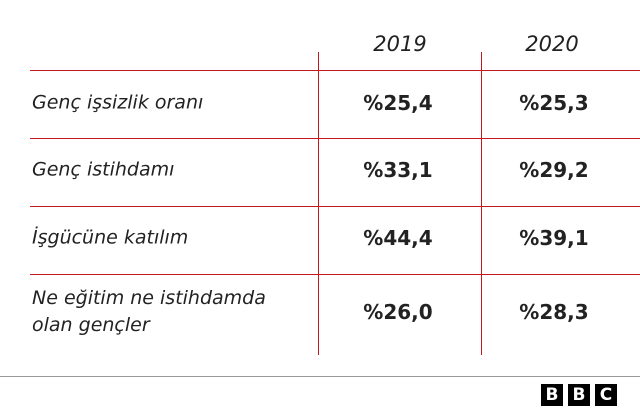 The height and width of the screenshot is (420, 640). Describe the element at coordinates (103, 169) in the screenshot. I see `row-label: Genç istihdamı` at that location.